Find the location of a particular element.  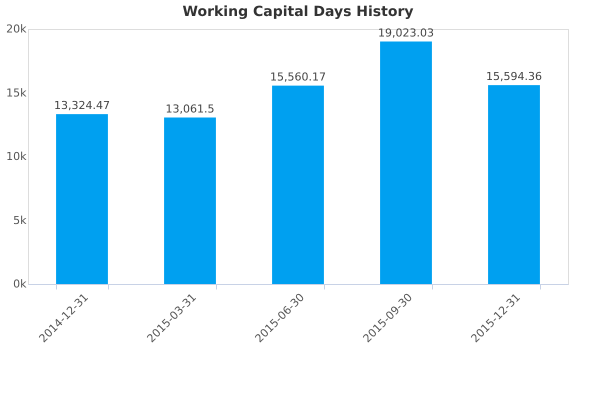

data-label: 15,594.36 is located at coordinates (514, 77).